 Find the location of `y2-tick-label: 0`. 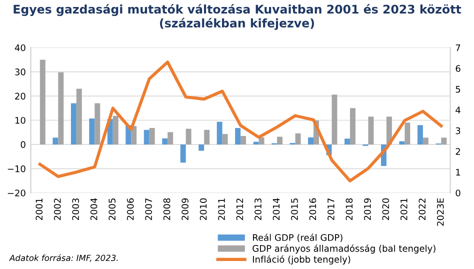

y2-tick-label: 0 is located at coordinates (458, 193).